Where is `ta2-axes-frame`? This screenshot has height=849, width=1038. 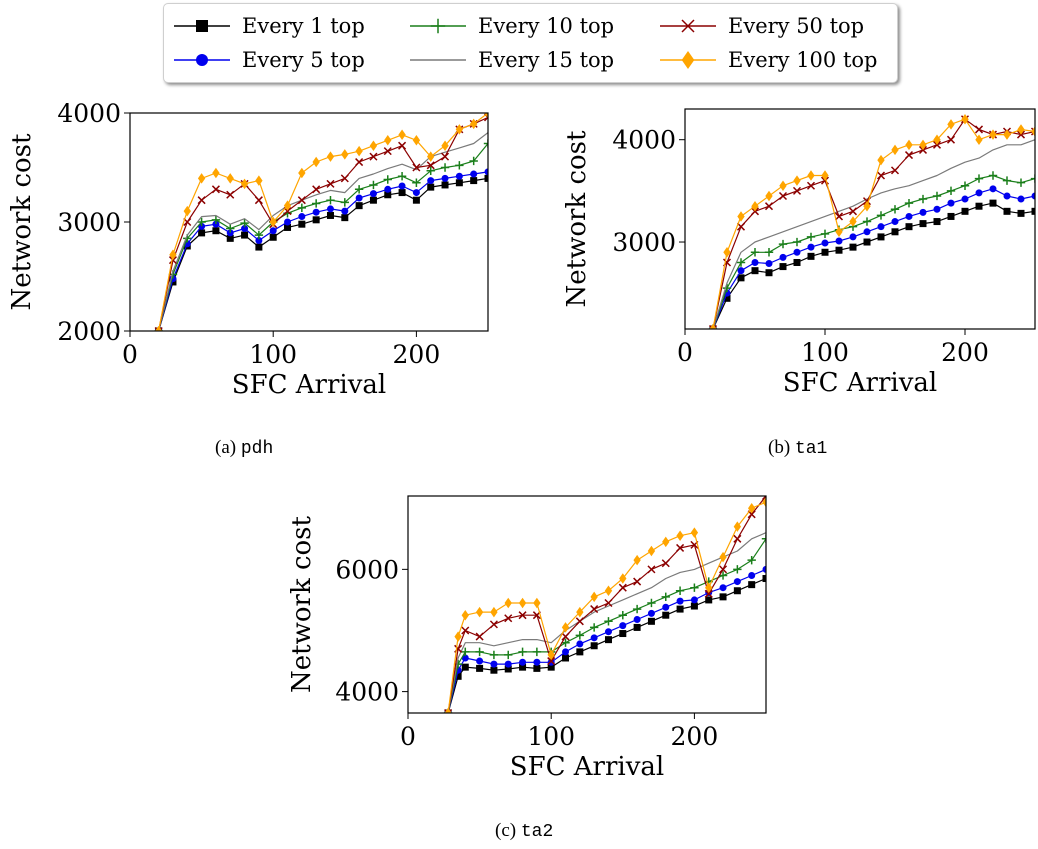 ta2-axes-frame is located at coordinates (587, 604).